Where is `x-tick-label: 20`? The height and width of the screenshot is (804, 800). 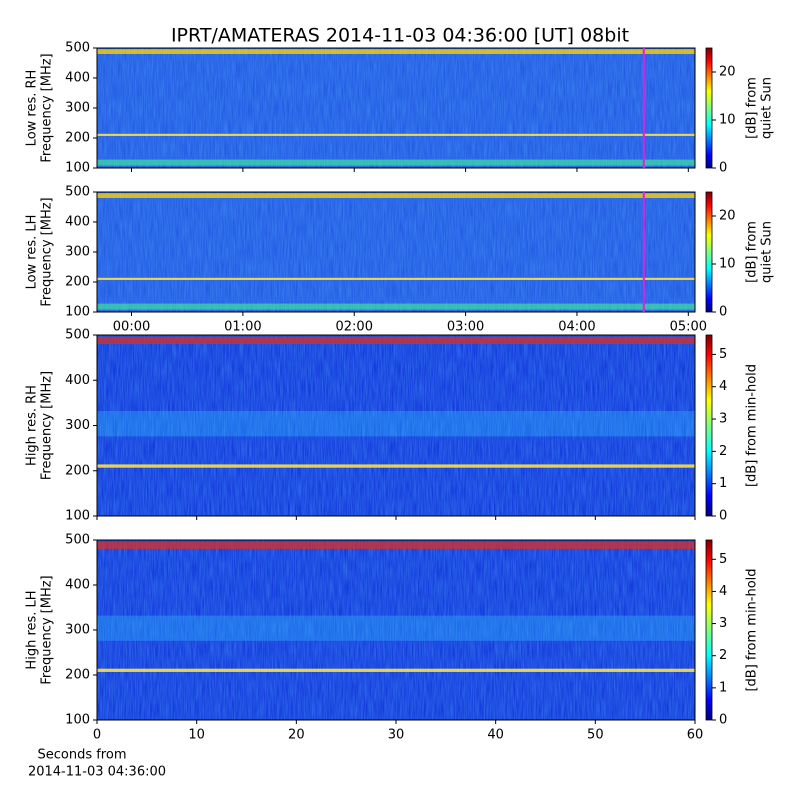 x-tick-label: 20 is located at coordinates (296, 735).